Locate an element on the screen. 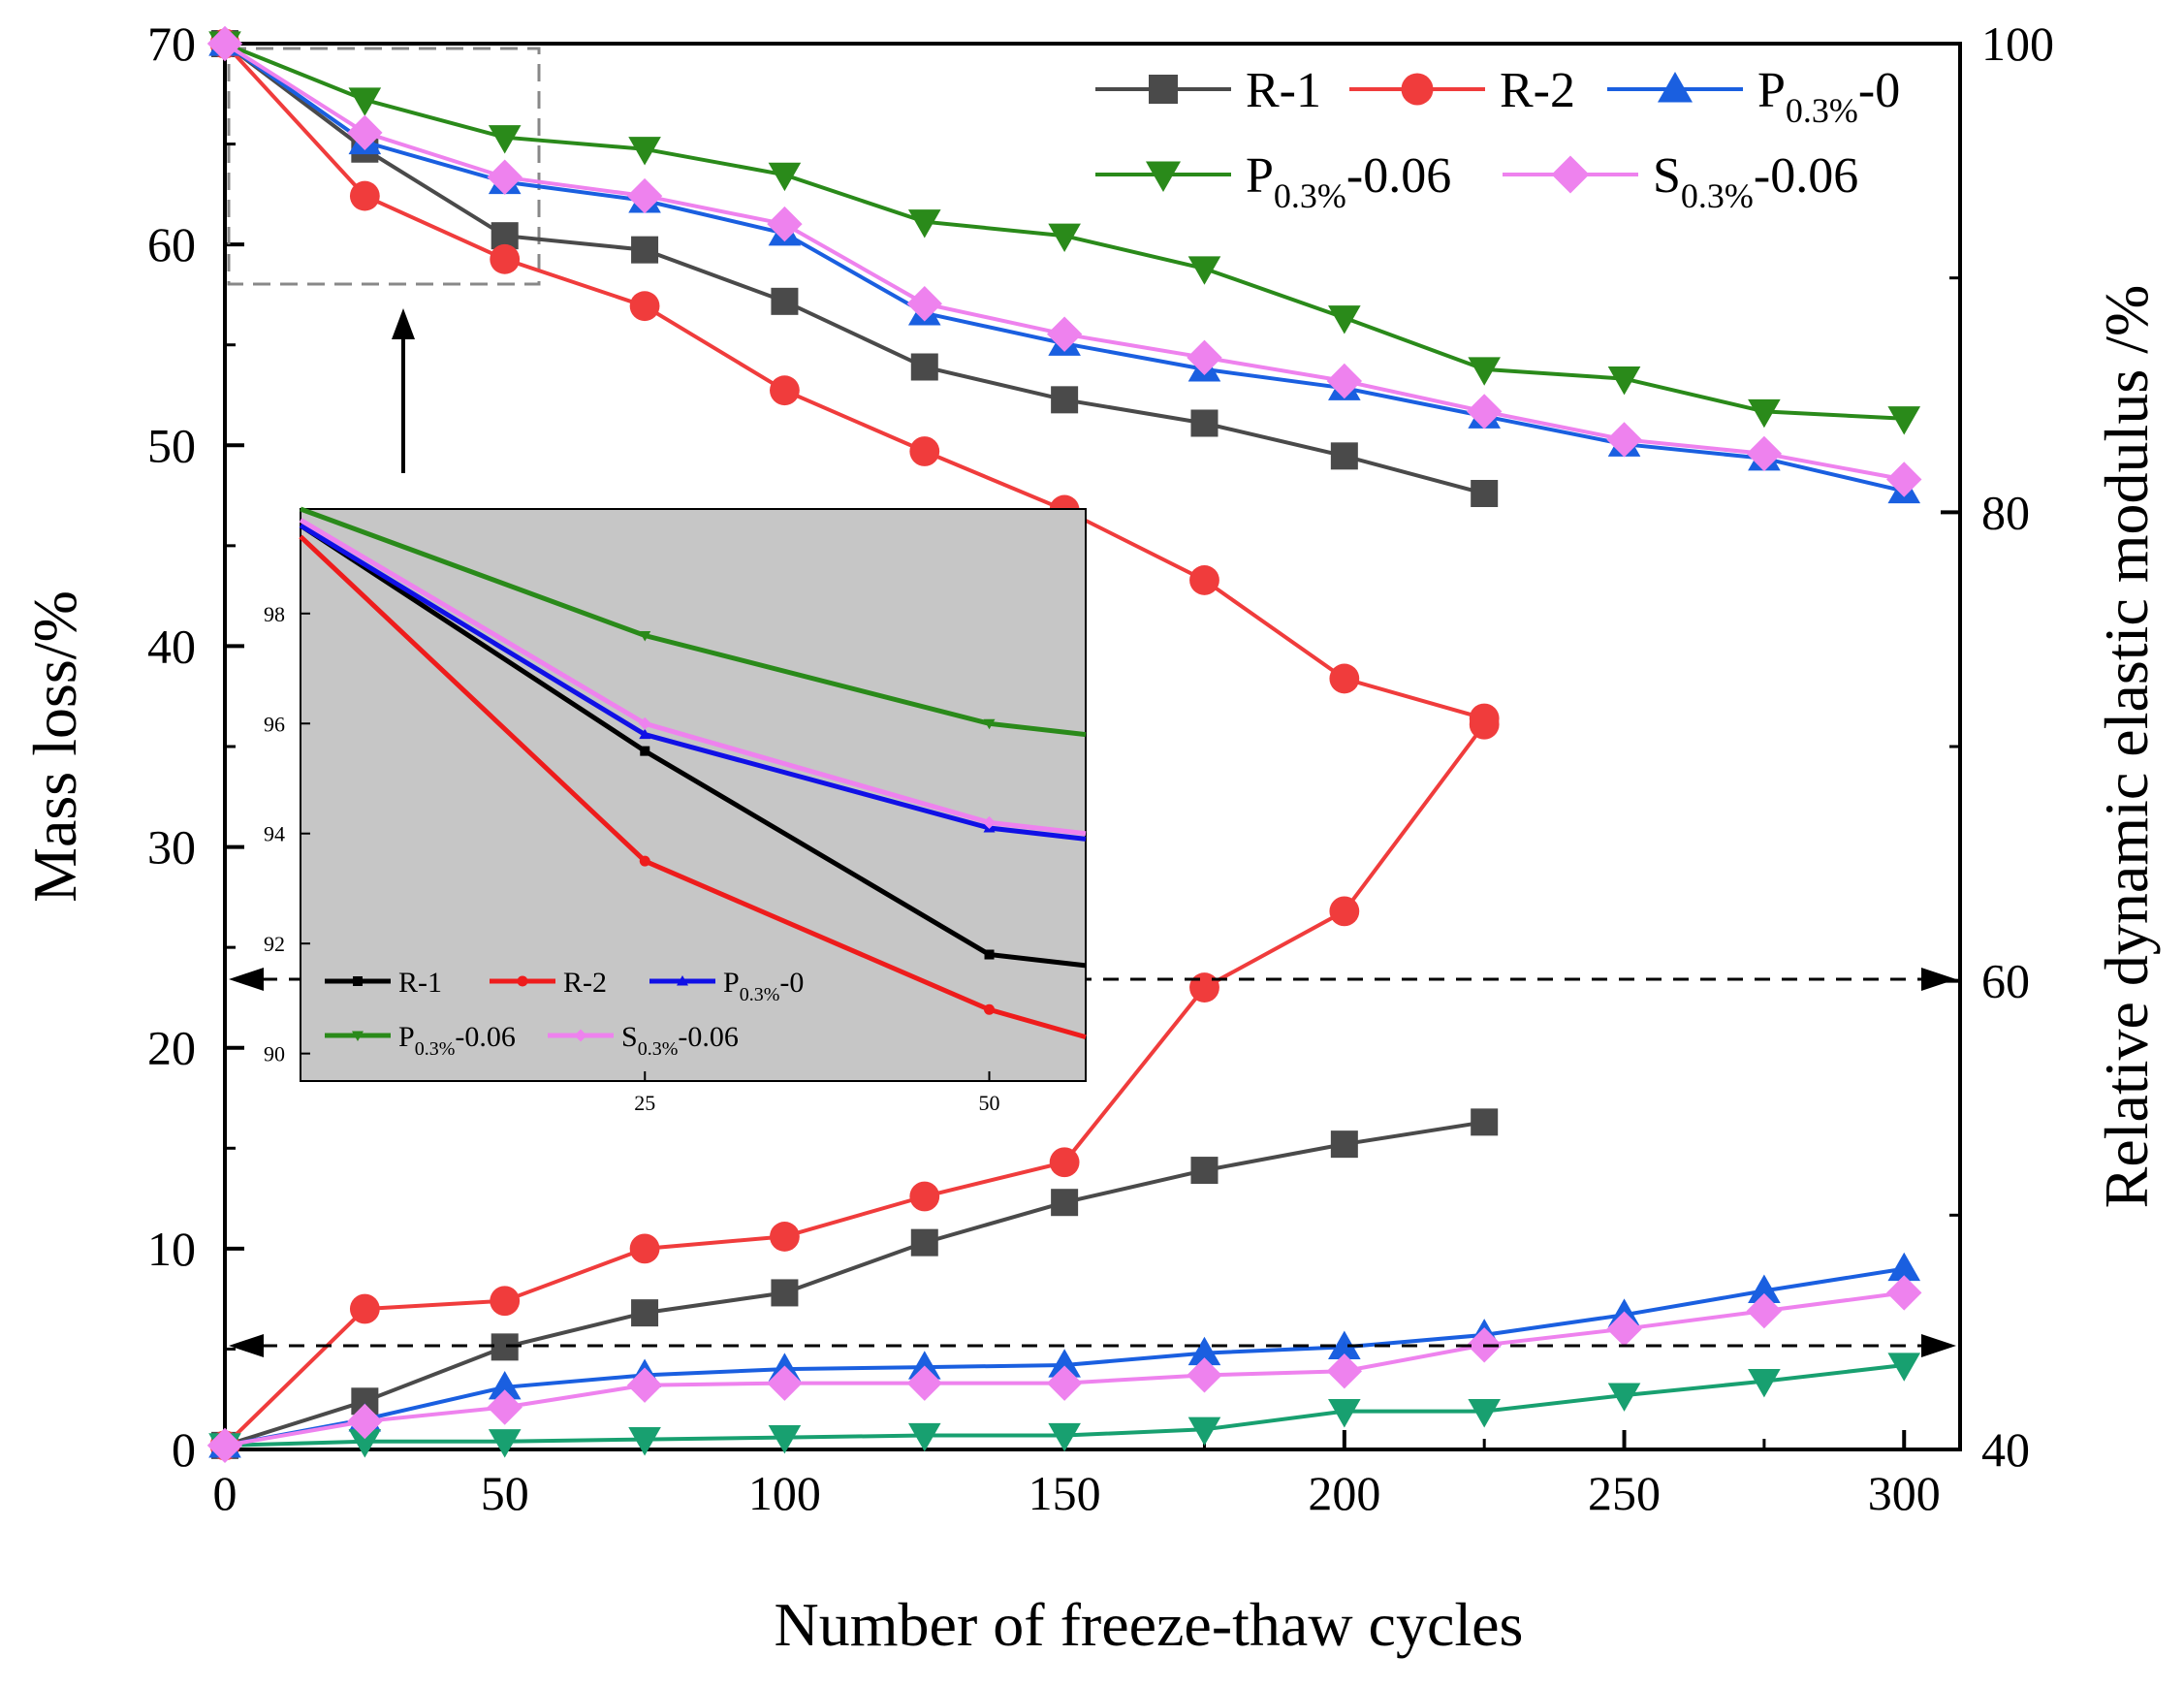 The height and width of the screenshot is (1687, 2184). y-left-tick-label: 10 is located at coordinates (172, 1249).